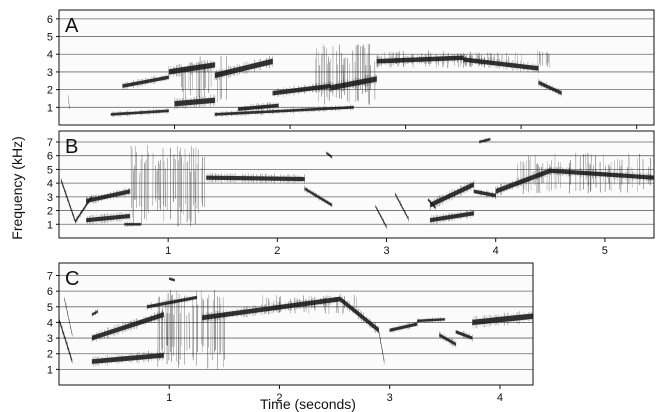 This screenshot has height=412, width=657. What do you see at coordinates (168, 186) in the screenshot?
I see `noise-region` at bounding box center [168, 186].